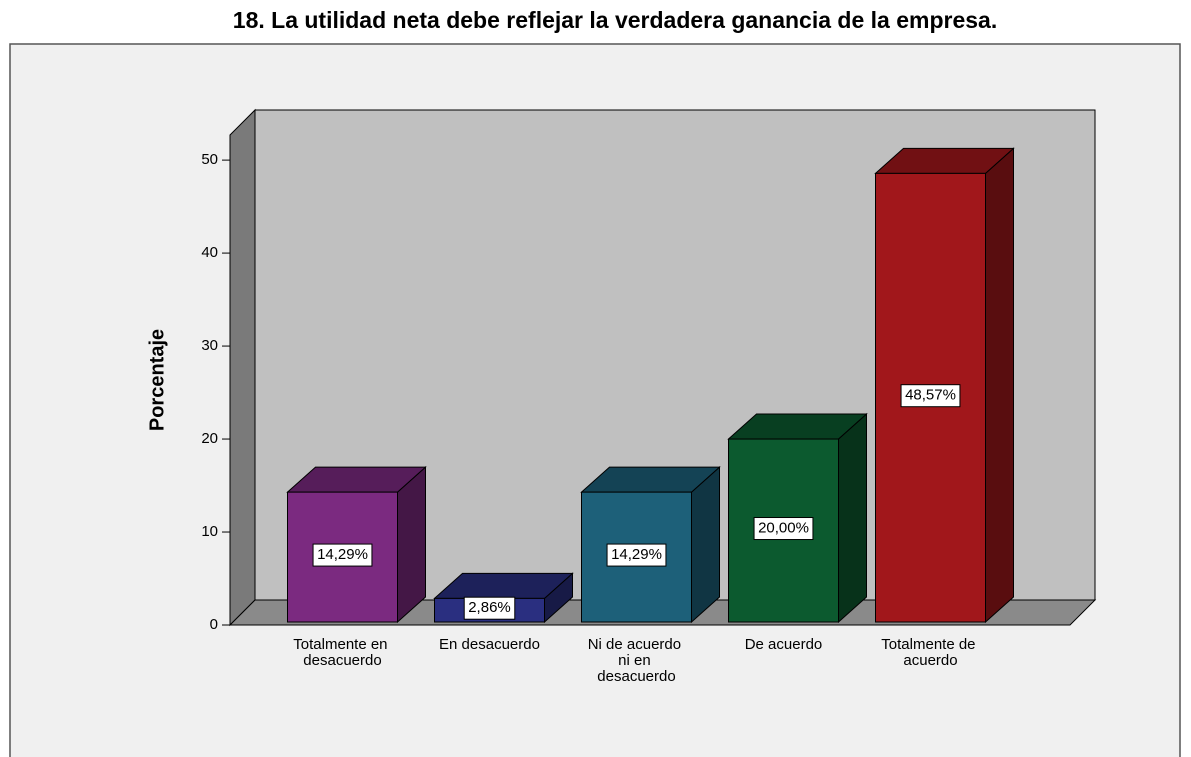 The height and width of the screenshot is (757, 1191). What do you see at coordinates (637, 660) in the screenshot?
I see `x-tick-label: Ni de acuerdo ni en desacuerdo` at bounding box center [637, 660].